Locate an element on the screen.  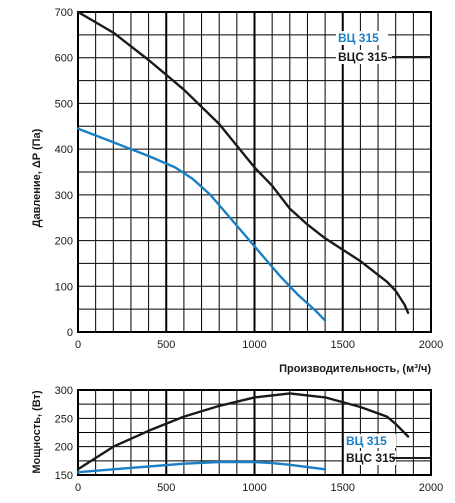
power-y-axis-label: Мощность, (Вт) is located at coordinates (37, 432).